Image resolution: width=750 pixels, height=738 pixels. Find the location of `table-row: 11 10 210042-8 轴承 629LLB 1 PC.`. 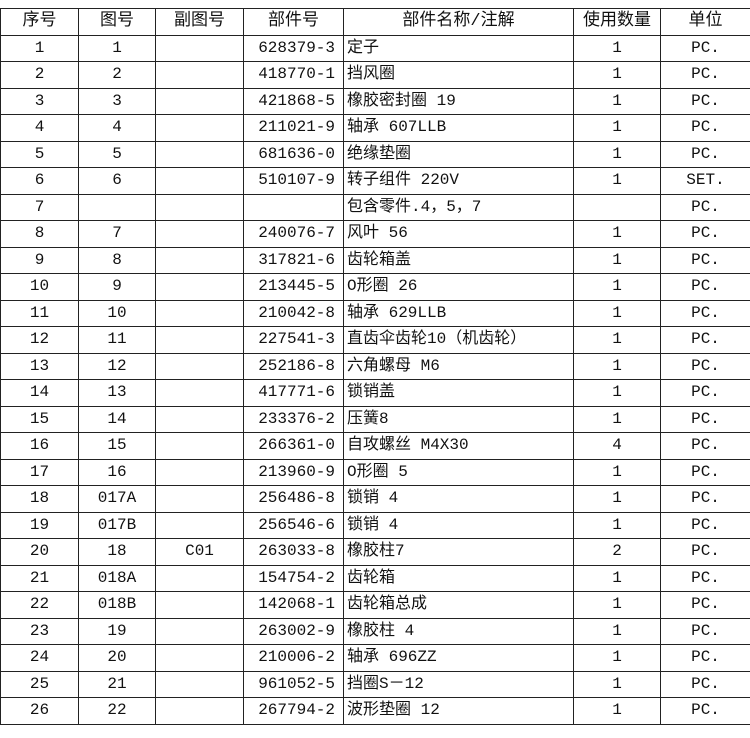

table-row: 11 10 210042-8 轴承 629LLB 1 PC. is located at coordinates (375, 313).